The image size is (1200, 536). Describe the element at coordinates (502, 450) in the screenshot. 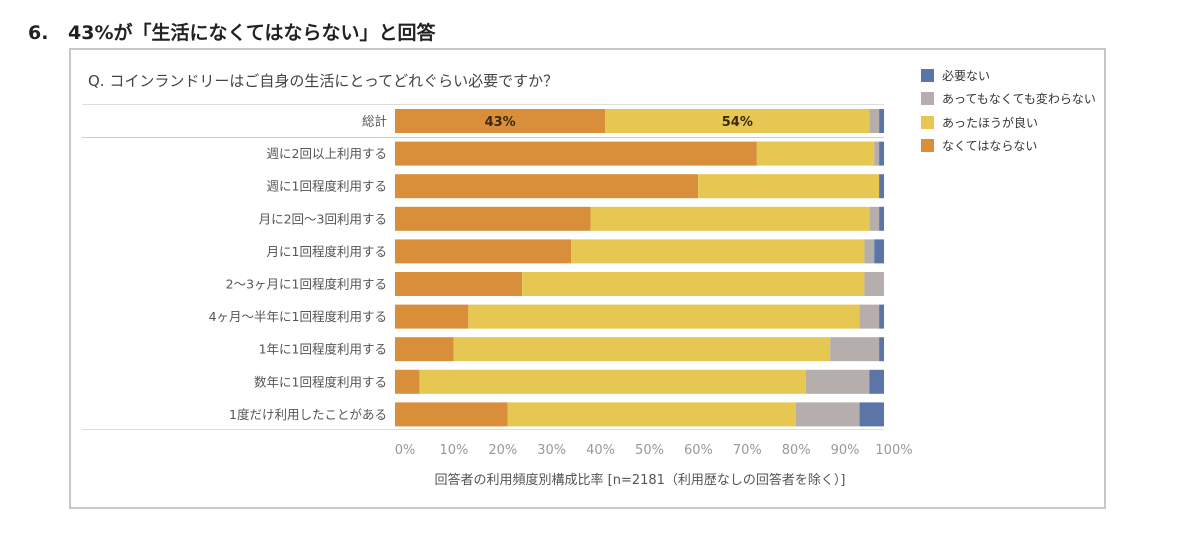

I see `x-tick-label: 20%` at that location.